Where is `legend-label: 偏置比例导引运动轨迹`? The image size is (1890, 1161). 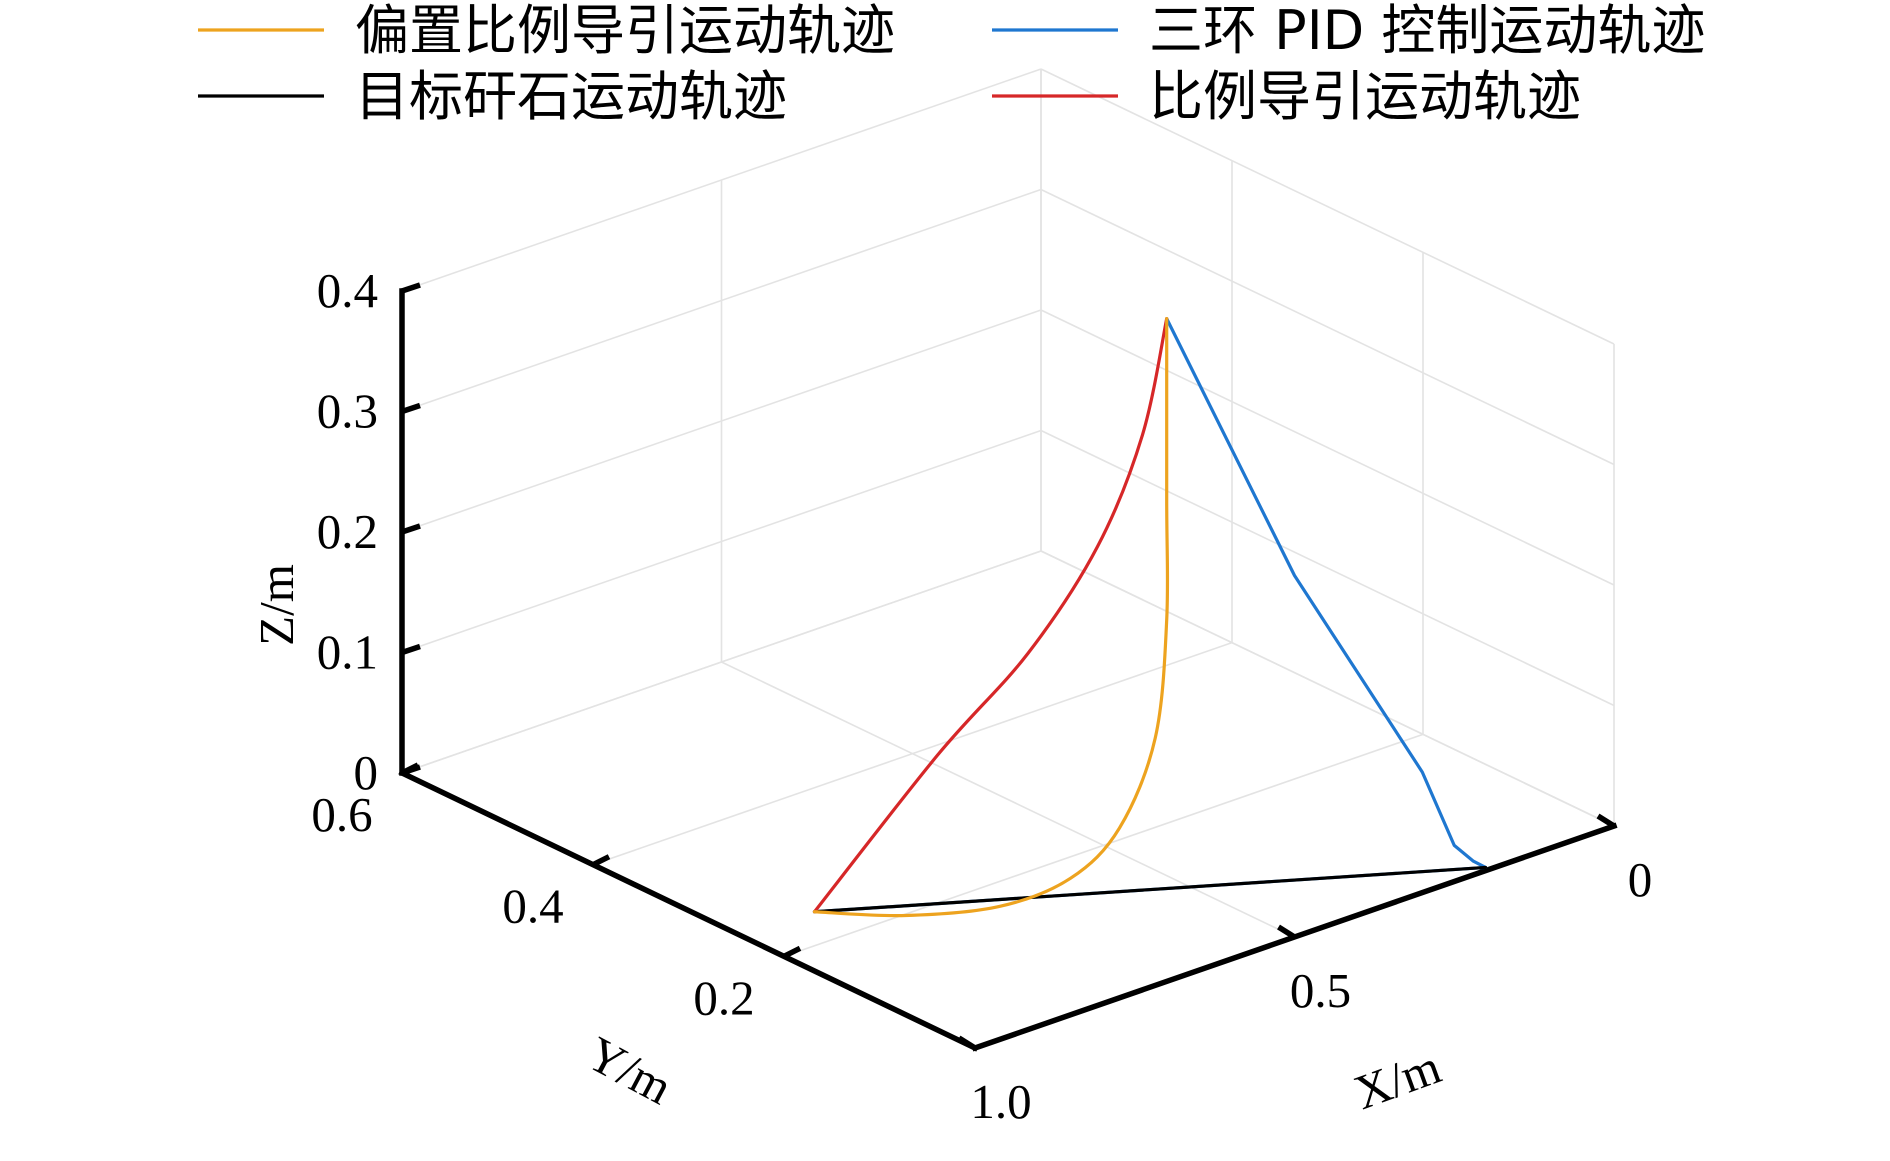 legend-label: 偏置比例导引运动轨迹 is located at coordinates (625, 31).